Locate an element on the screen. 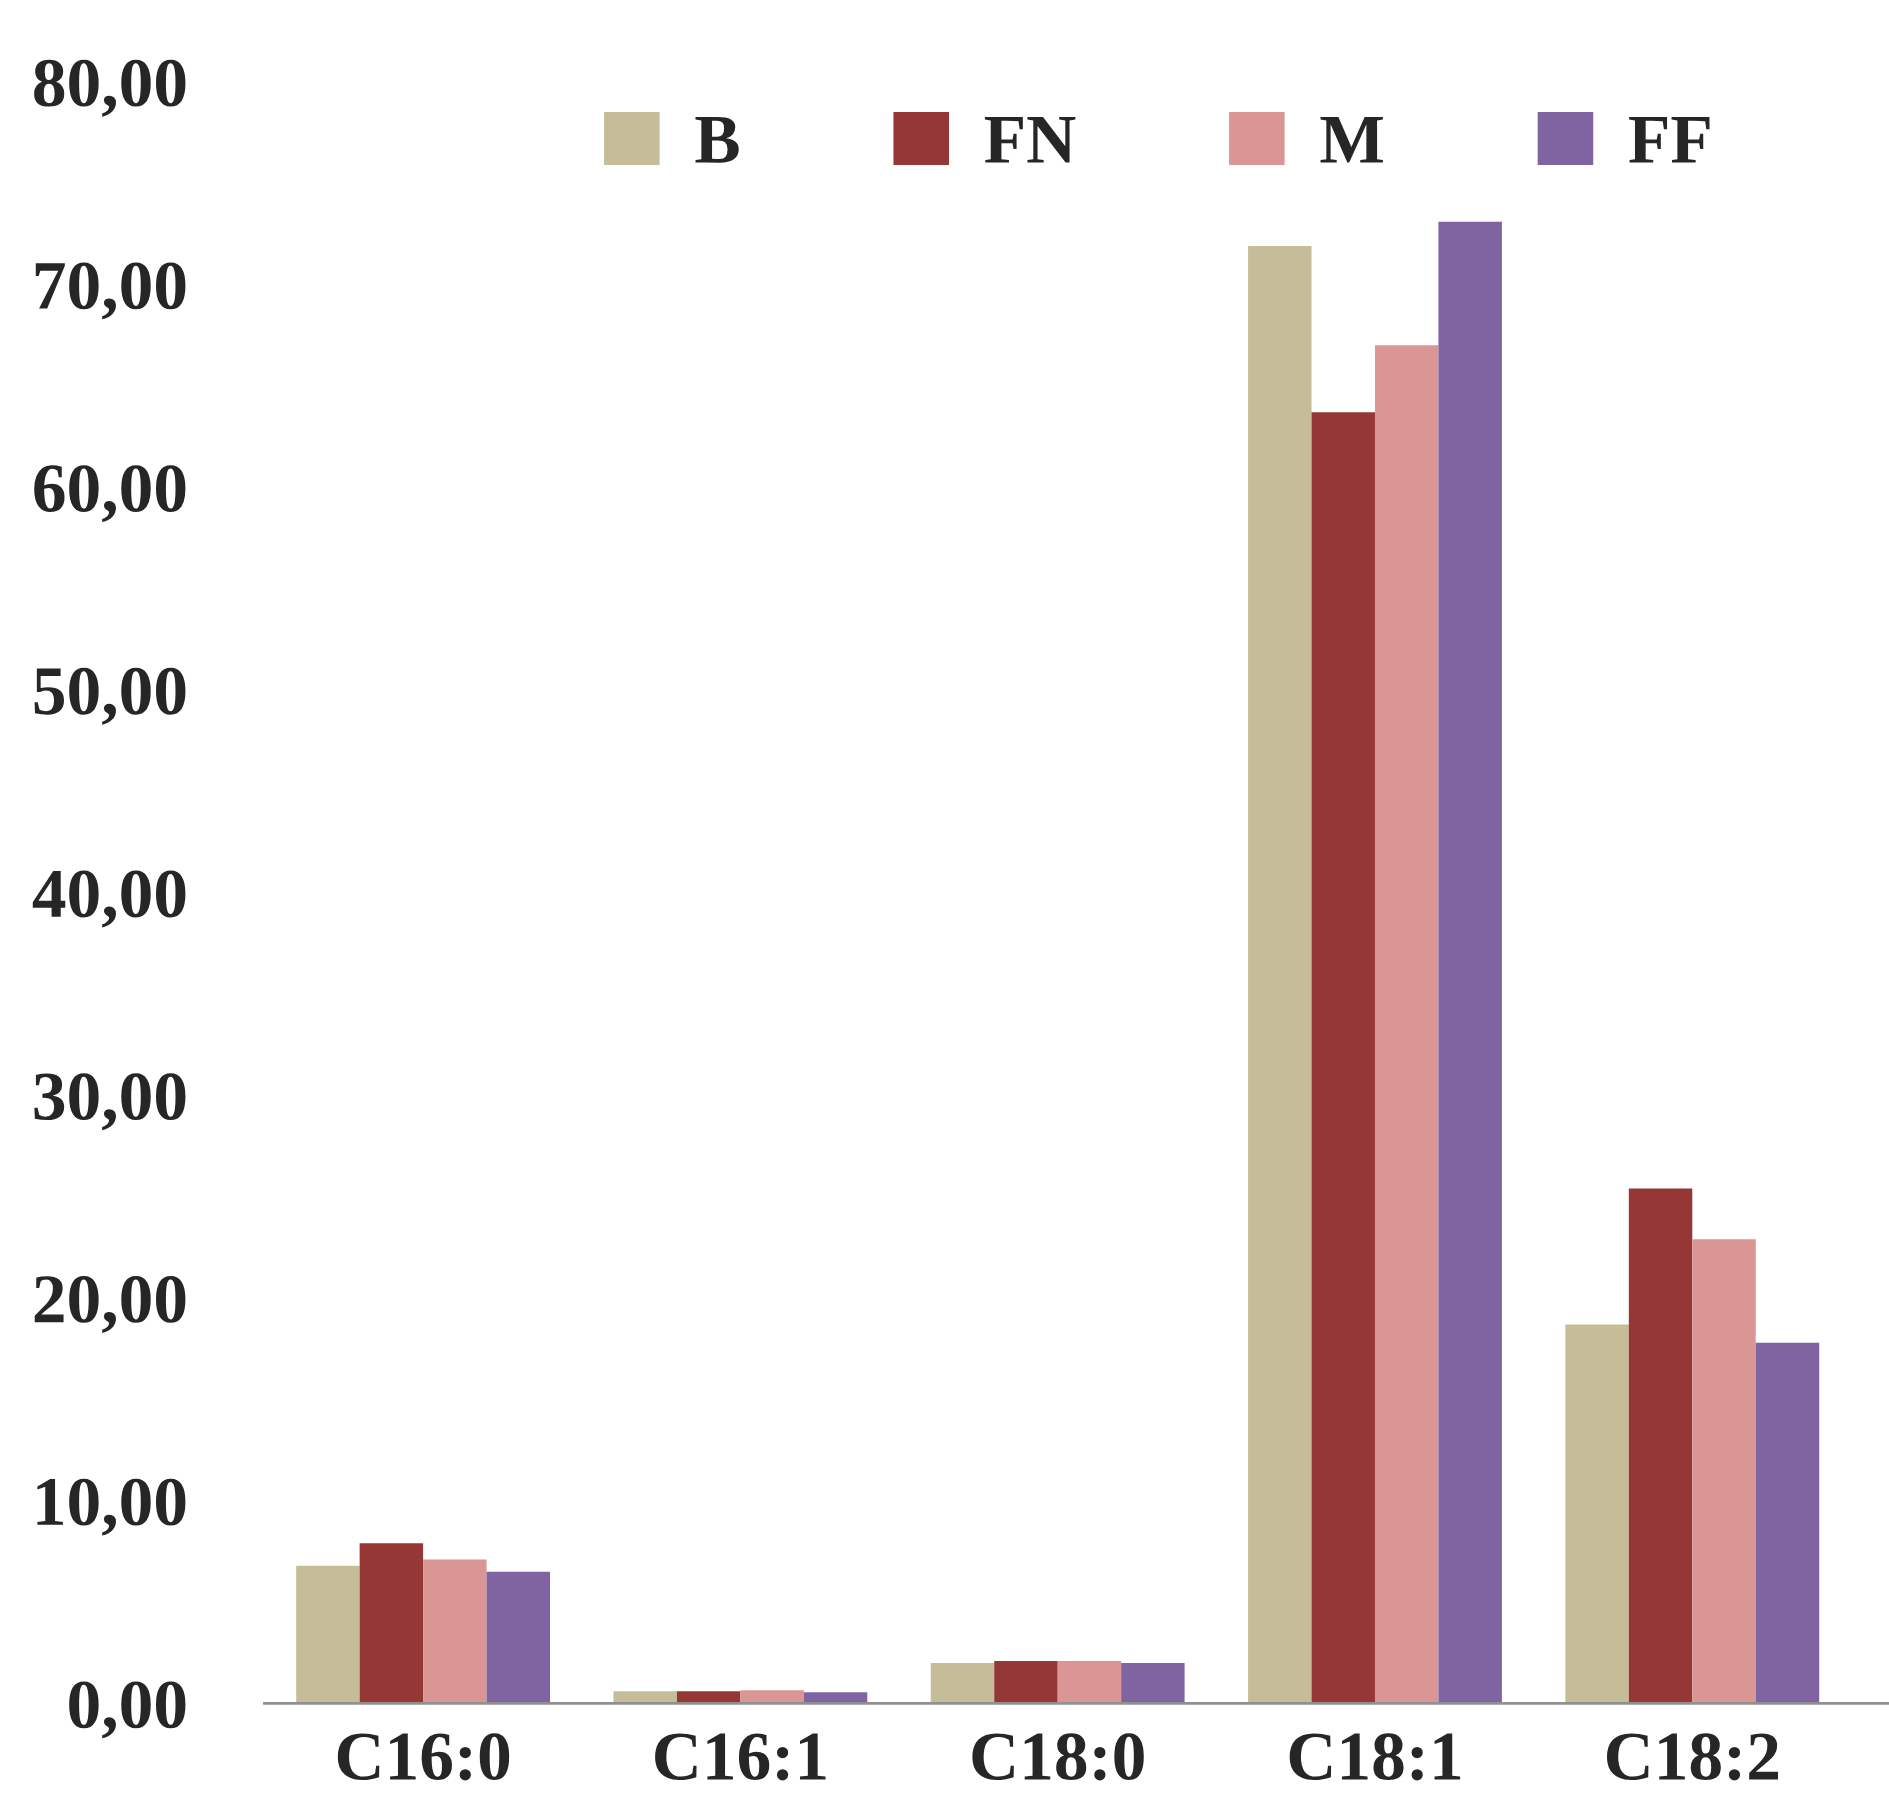 The image size is (1889, 1818). y-tick-label: 60,00 is located at coordinates (110, 494).